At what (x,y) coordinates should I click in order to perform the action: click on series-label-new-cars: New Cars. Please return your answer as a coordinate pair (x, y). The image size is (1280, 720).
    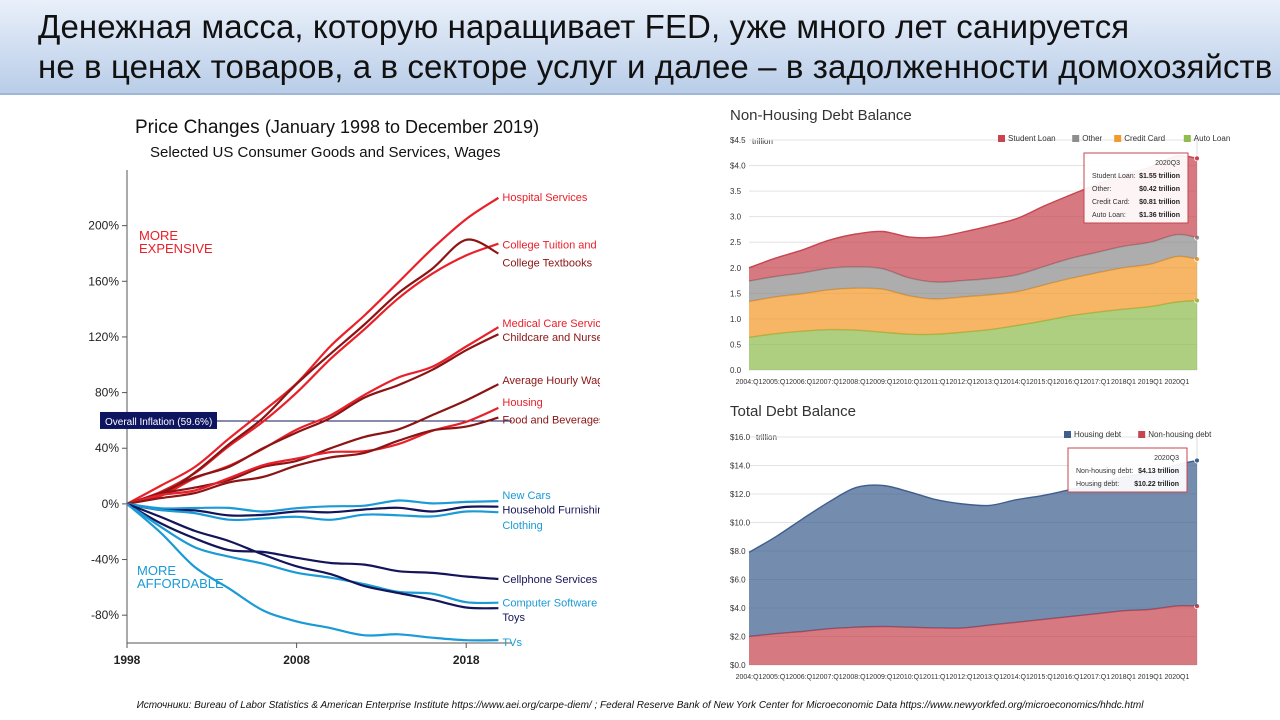
    Looking at the image, I should click on (526, 496).